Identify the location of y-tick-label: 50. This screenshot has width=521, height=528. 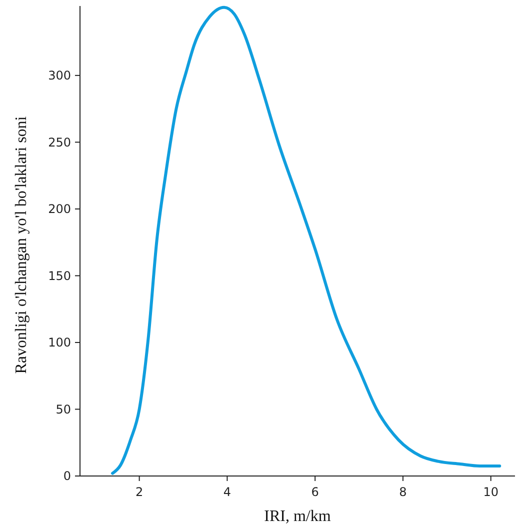
(63, 409).